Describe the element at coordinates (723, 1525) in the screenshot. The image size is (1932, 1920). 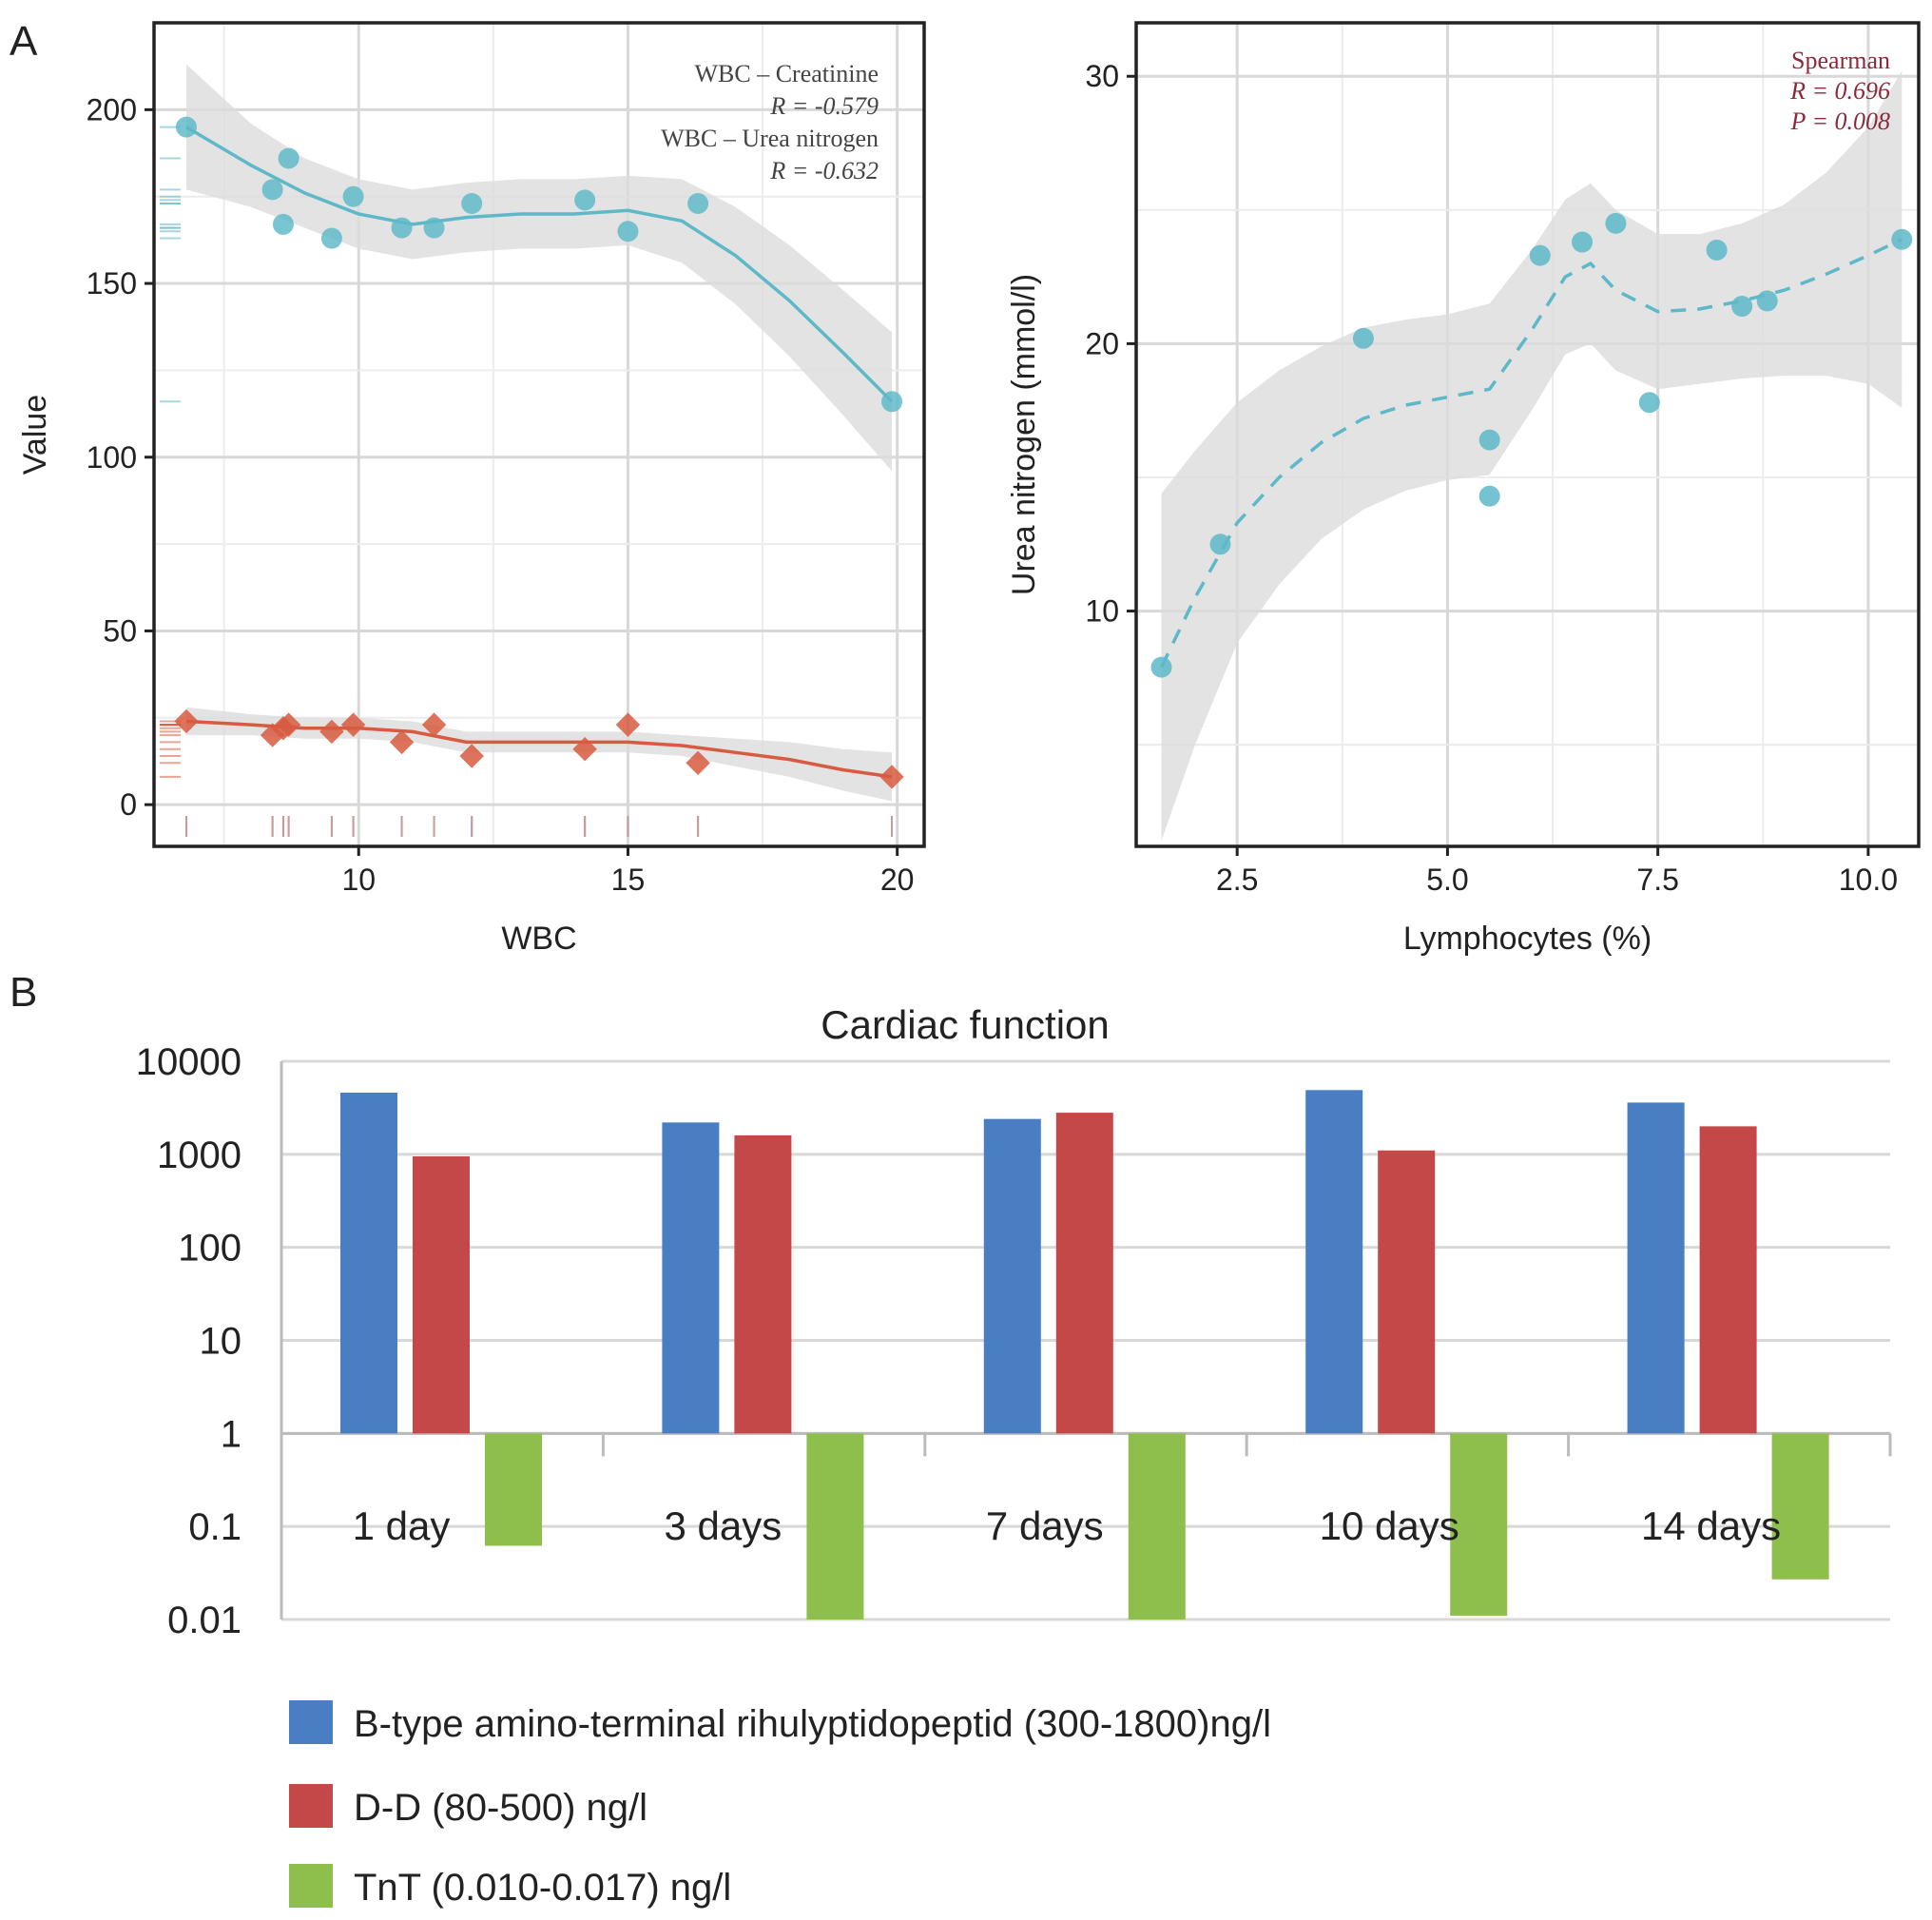
I see `category-label: 3 days` at that location.